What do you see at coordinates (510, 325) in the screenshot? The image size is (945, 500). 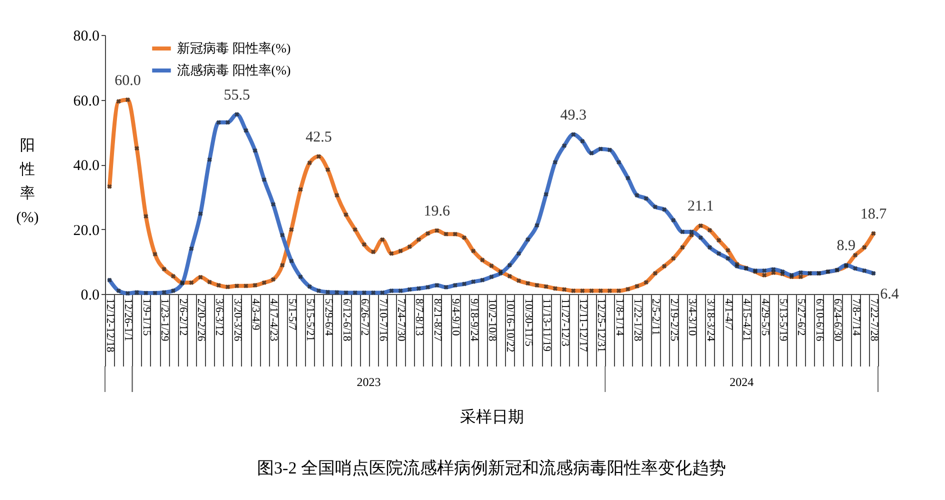 I see `x-tick-label: 10/16-10/22` at bounding box center [510, 325].